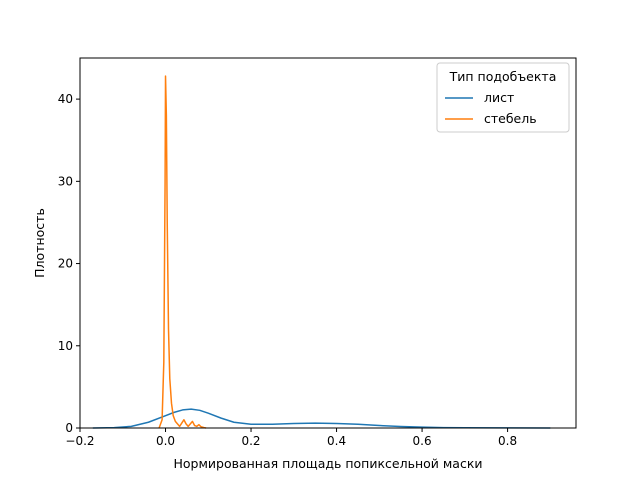  I want to click on x-tick-label: 0.8, so click(507, 441).